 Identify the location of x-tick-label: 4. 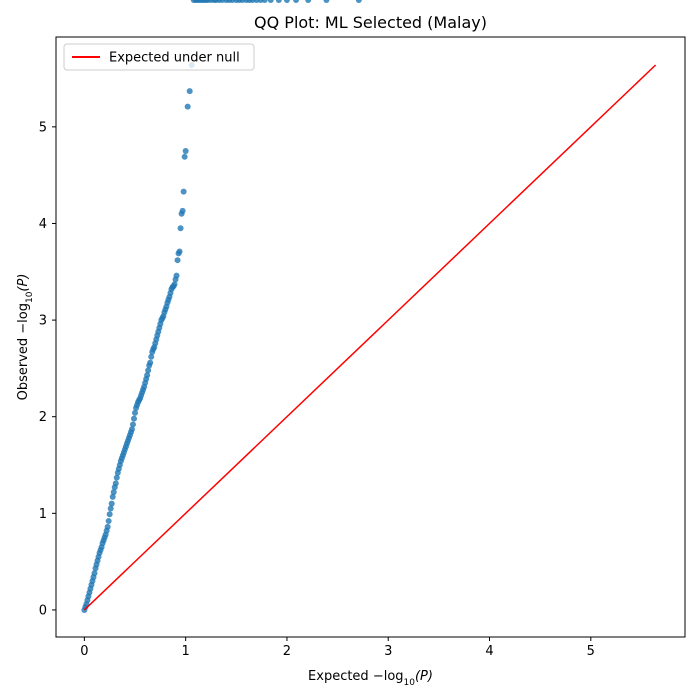
(489, 651).